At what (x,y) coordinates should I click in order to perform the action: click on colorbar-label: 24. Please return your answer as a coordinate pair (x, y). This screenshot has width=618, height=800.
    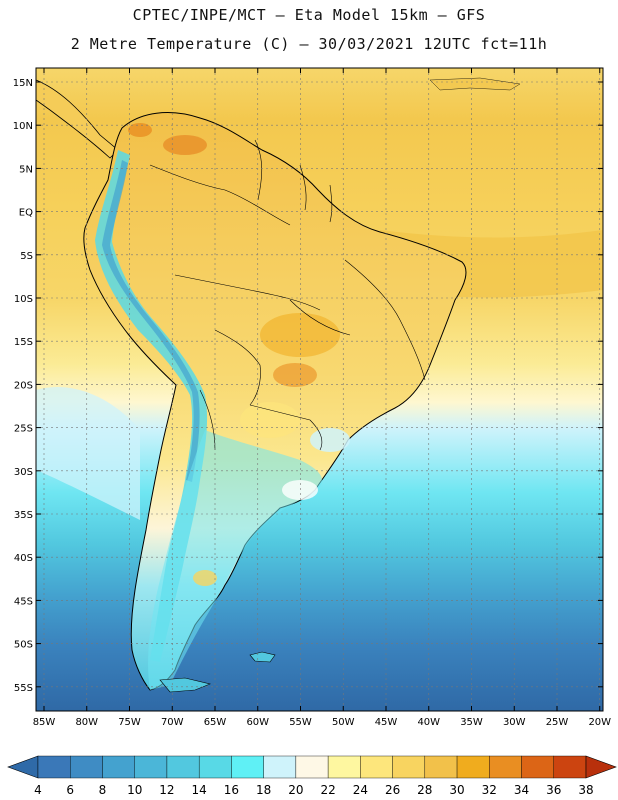
    Looking at the image, I should click on (360, 790).